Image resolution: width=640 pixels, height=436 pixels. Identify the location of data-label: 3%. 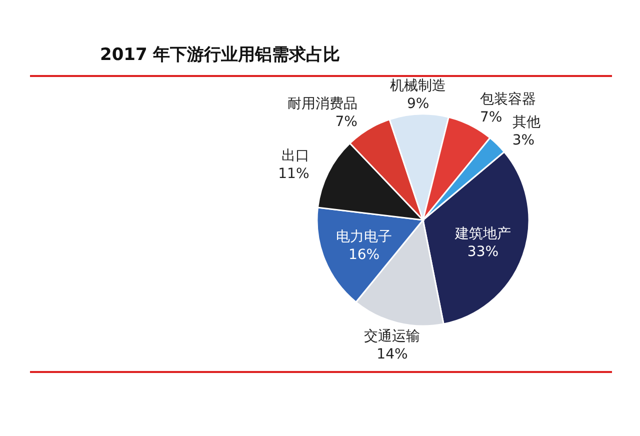
(523, 140).